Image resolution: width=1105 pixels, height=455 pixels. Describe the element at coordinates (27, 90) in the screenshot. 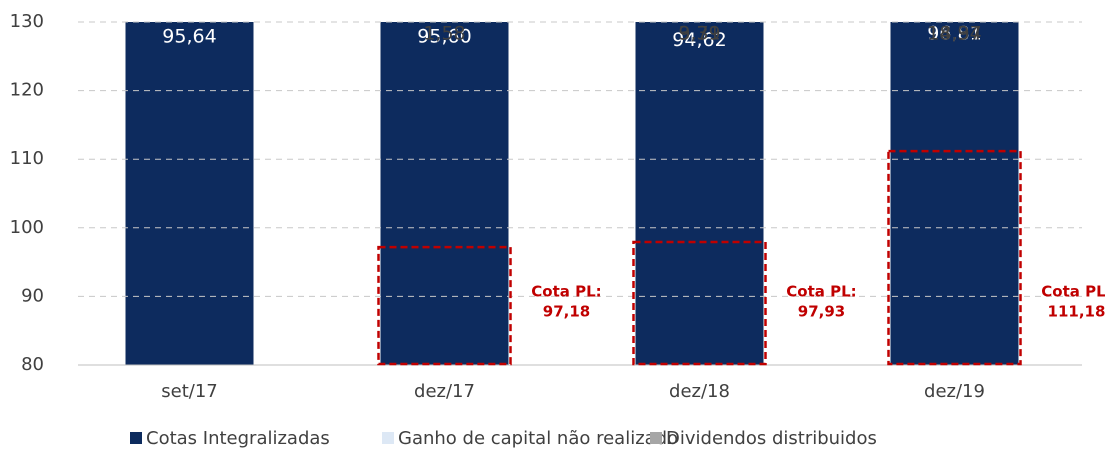

I see `y-tick-label: 120` at that location.